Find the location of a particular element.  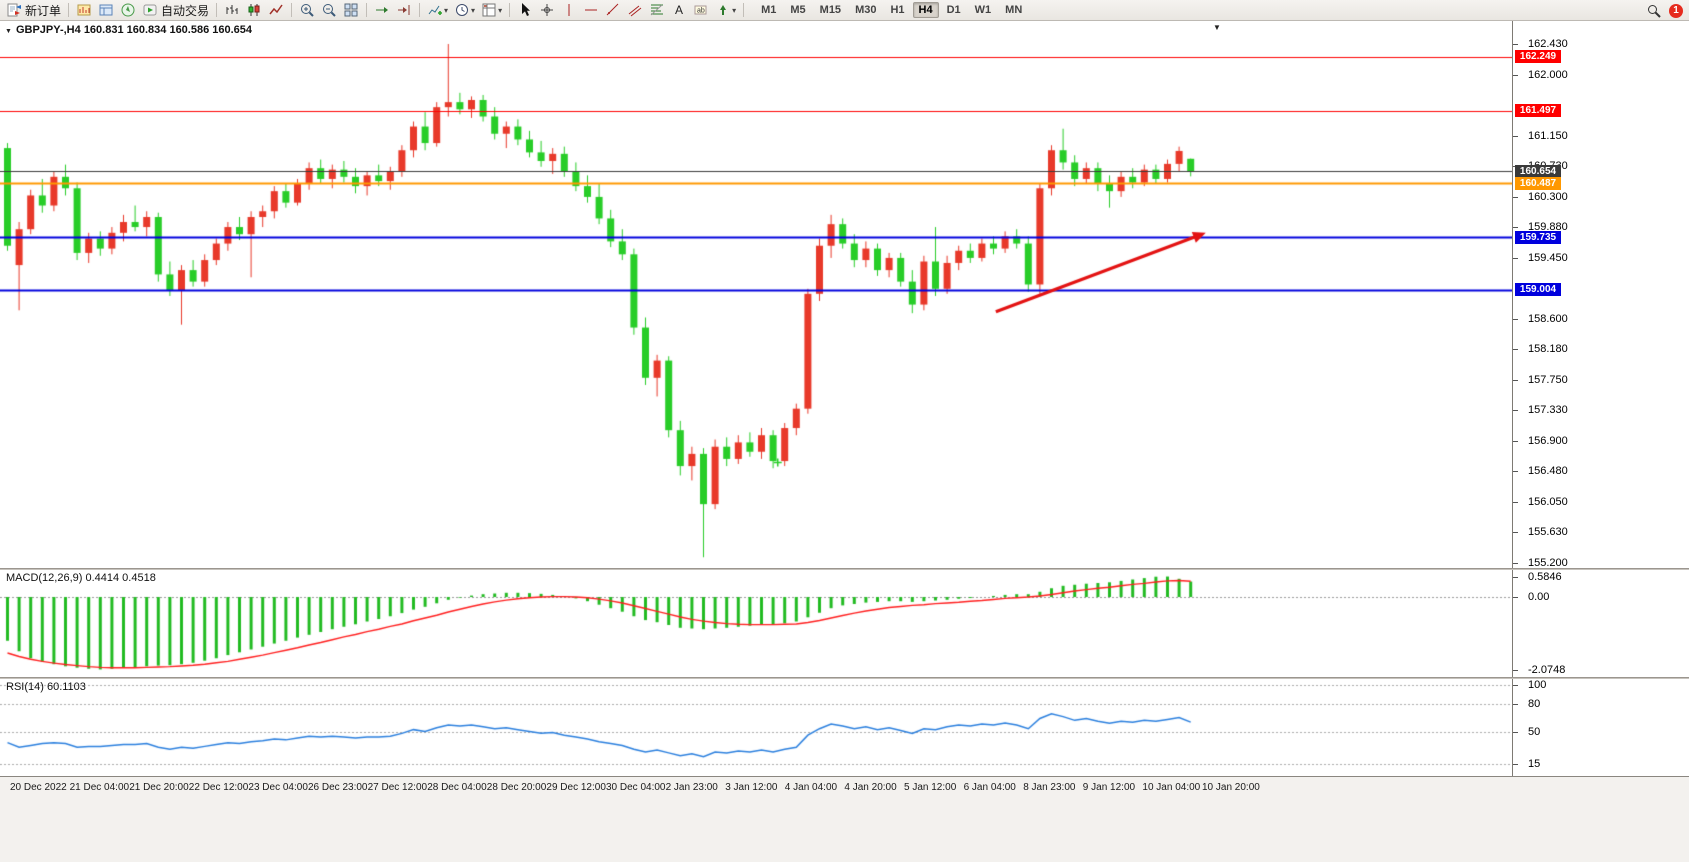

timeframe-group: M1 M5 M15 M30 H1 H4 D1 W1 MN is located at coordinates (891, 10).